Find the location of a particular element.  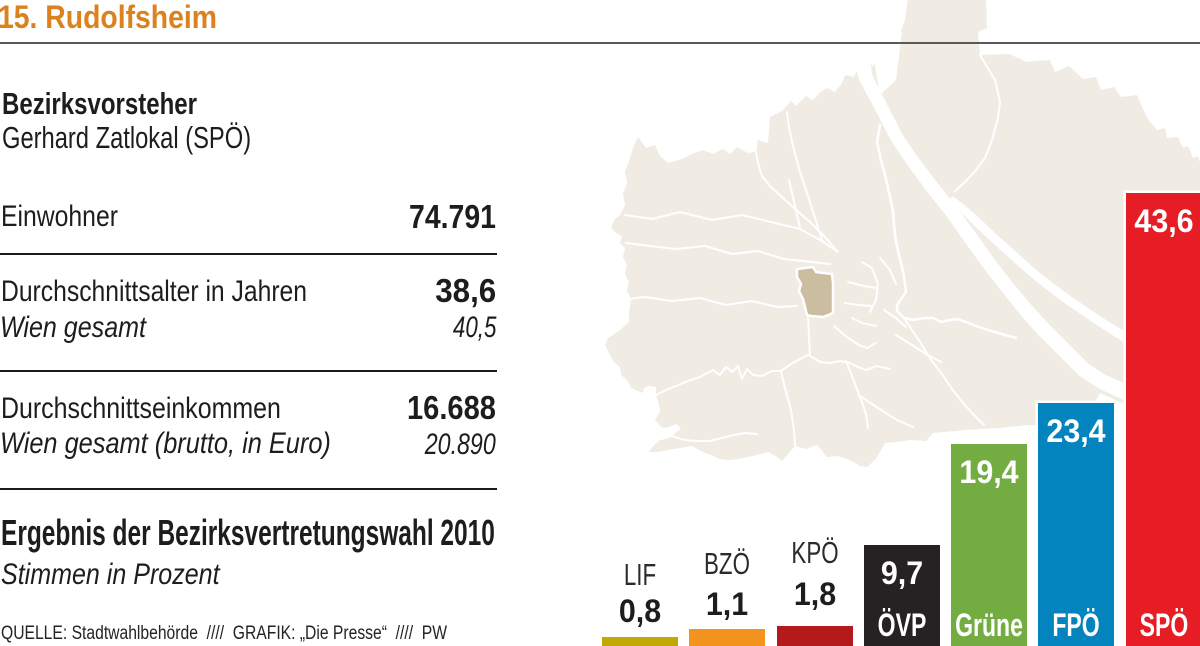

bar-label-Grüne: Grüne is located at coordinates (989, 624).